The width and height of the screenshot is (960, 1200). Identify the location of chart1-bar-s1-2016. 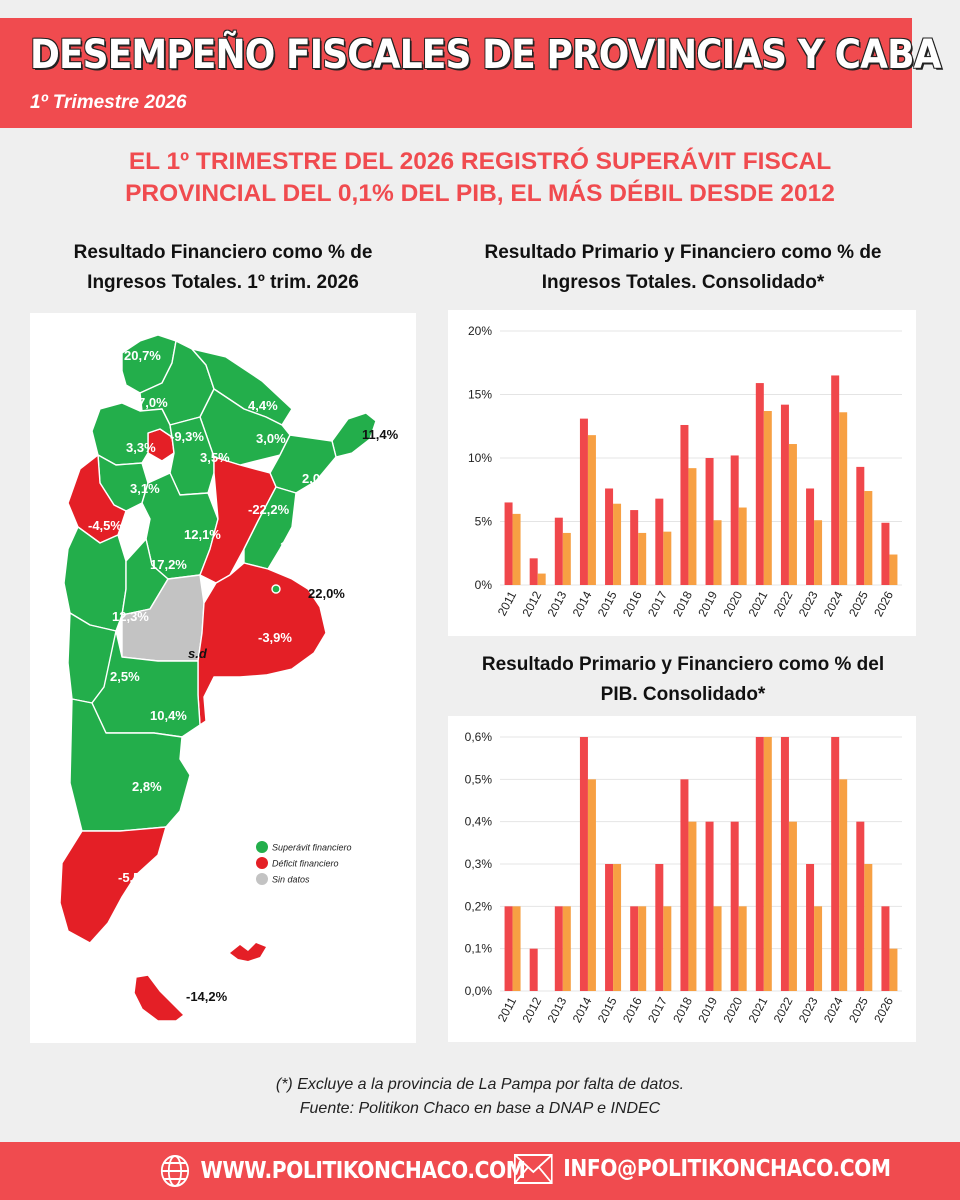
(642, 558).